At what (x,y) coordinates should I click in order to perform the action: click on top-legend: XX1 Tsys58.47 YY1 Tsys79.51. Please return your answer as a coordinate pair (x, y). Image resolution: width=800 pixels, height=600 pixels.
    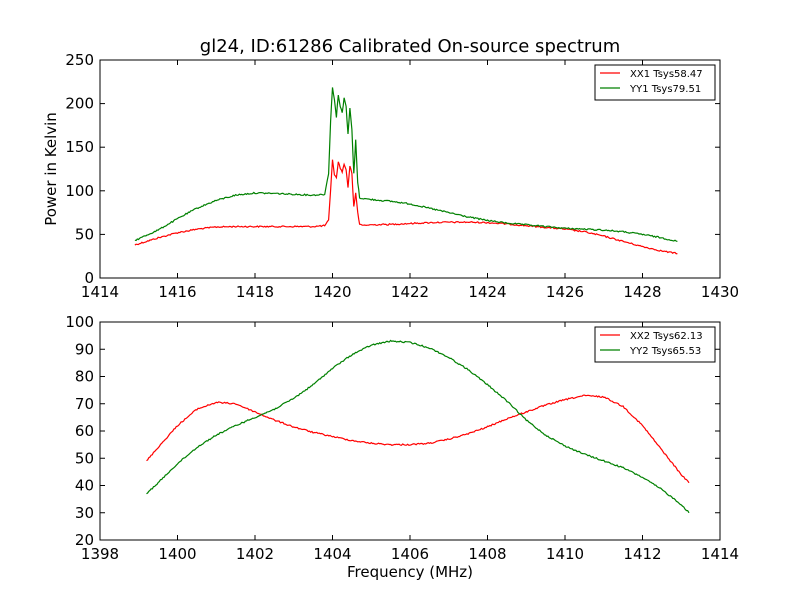
    Looking at the image, I should click on (655, 82).